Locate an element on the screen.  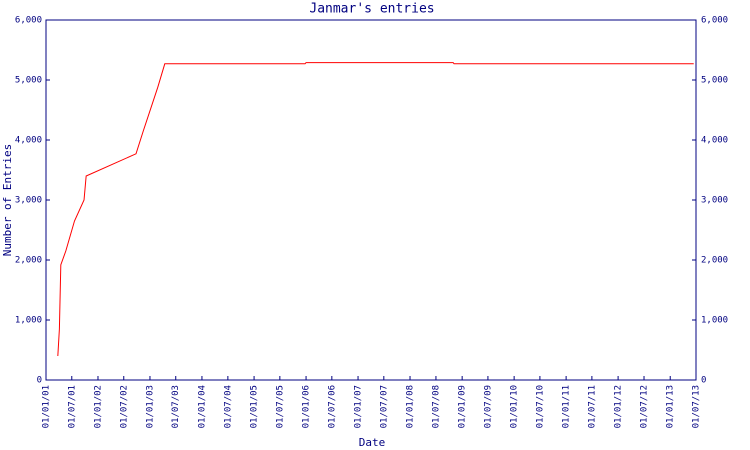
x-tick-label: 01/01/13 is located at coordinates (671, 406).